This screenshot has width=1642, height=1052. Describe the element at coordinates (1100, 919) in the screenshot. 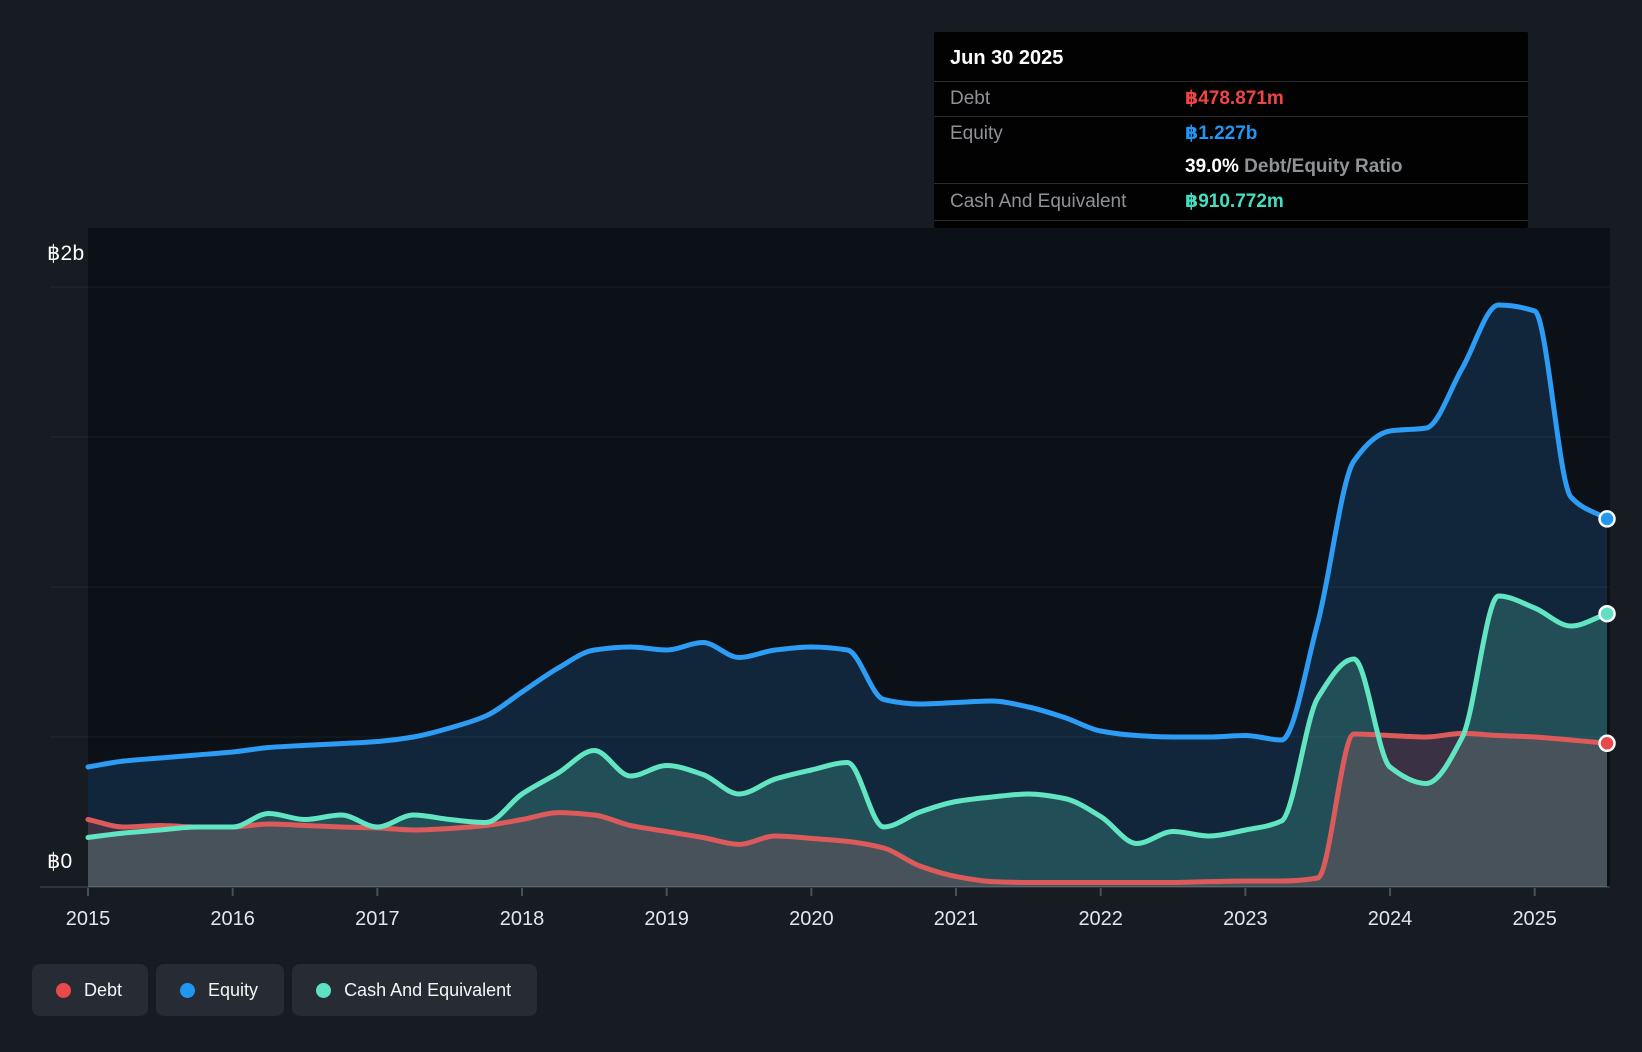

I see `x-axis-label-2022: 2022` at that location.